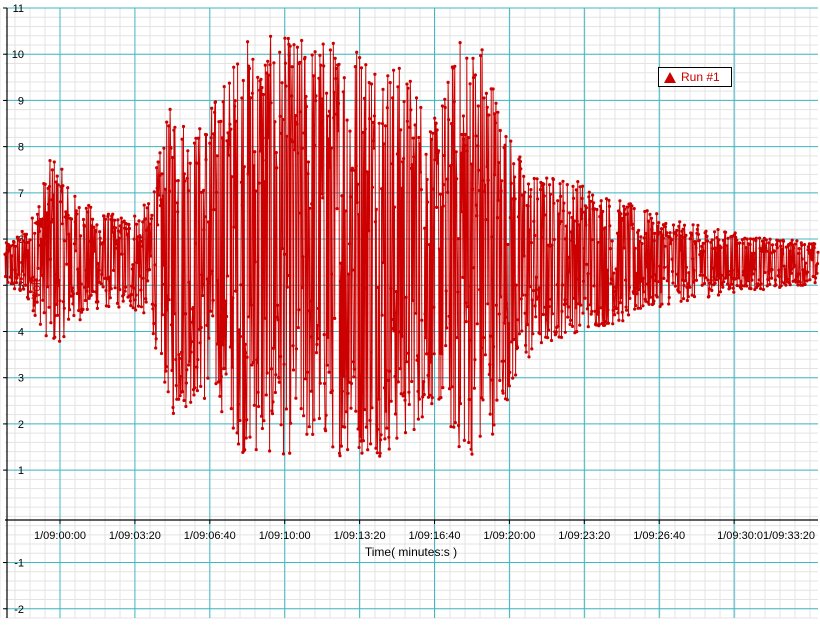 This screenshot has width=820, height=625. Describe the element at coordinates (700, 77) in the screenshot. I see `legend-label: Run #1` at that location.